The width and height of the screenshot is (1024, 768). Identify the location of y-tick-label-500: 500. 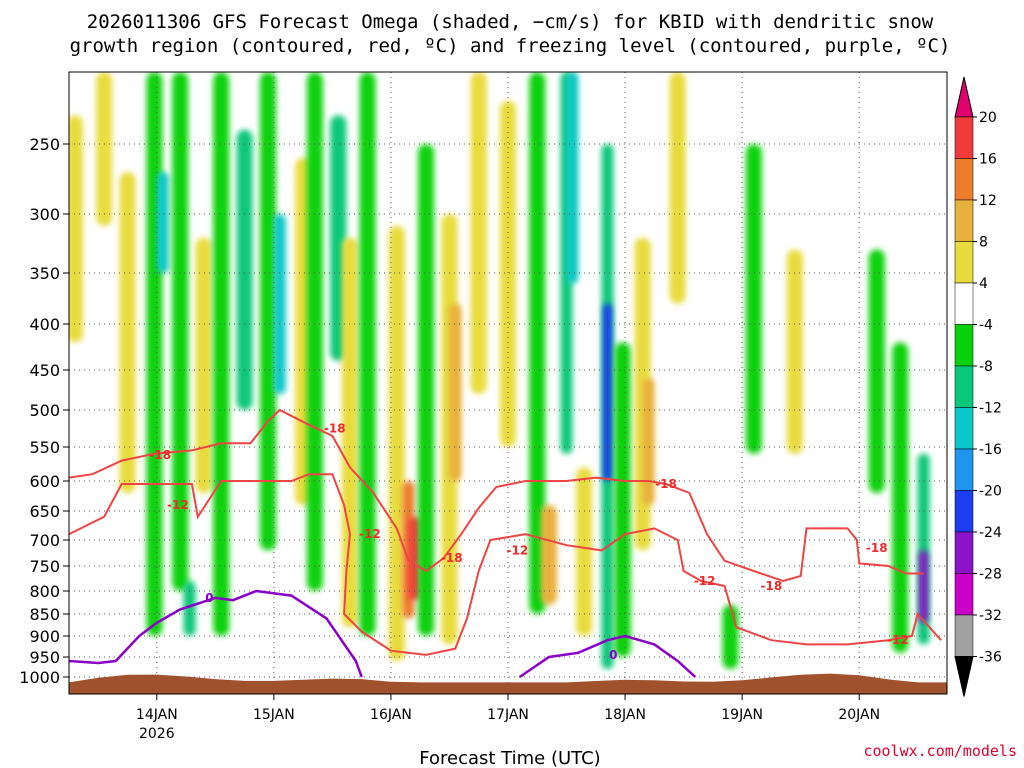
(44, 410).